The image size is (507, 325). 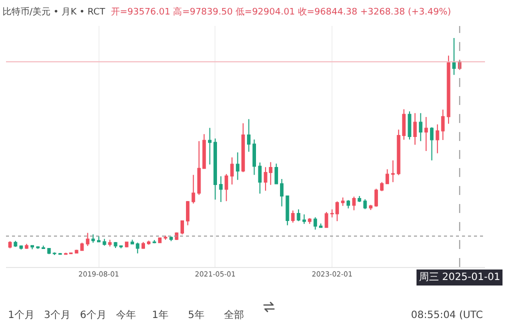 I want to click on text: 5年, so click(x=196, y=315).